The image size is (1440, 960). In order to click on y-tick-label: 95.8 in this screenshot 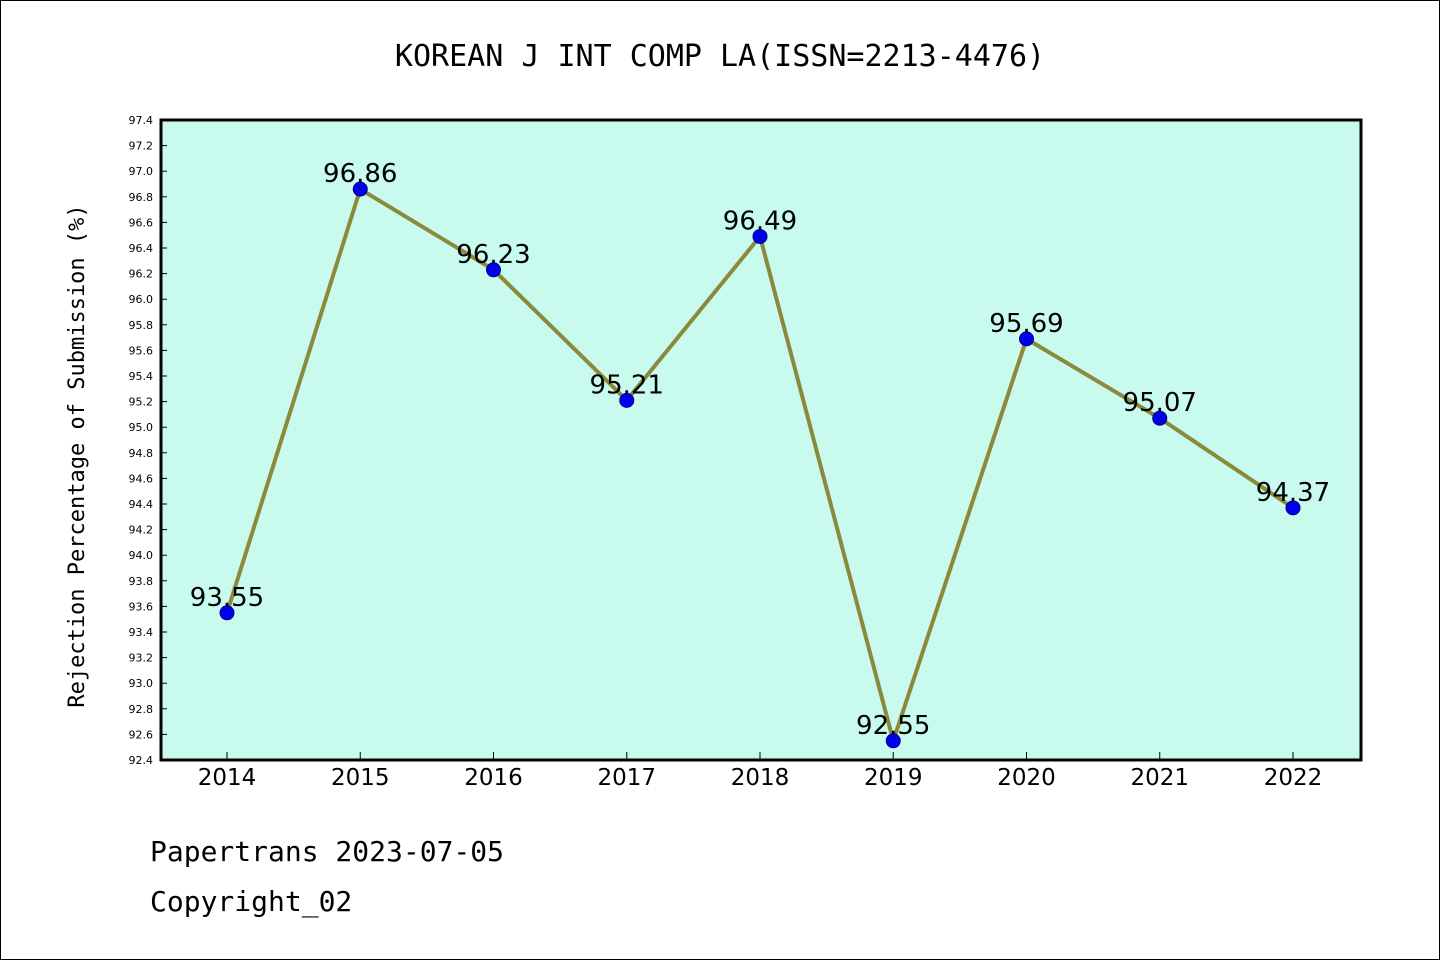, I will do `click(141, 325)`.